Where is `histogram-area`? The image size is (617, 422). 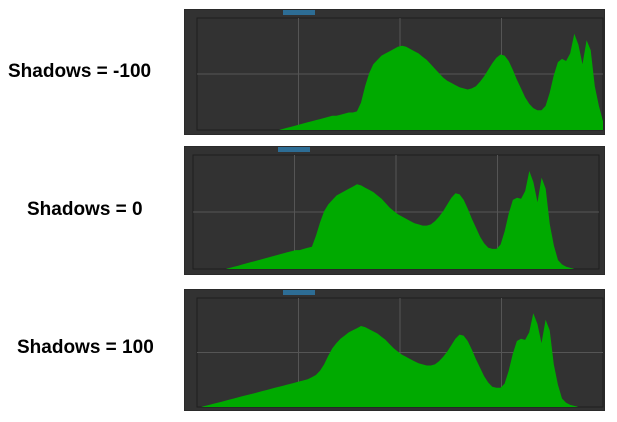
histogram-area is located at coordinates (400, 360).